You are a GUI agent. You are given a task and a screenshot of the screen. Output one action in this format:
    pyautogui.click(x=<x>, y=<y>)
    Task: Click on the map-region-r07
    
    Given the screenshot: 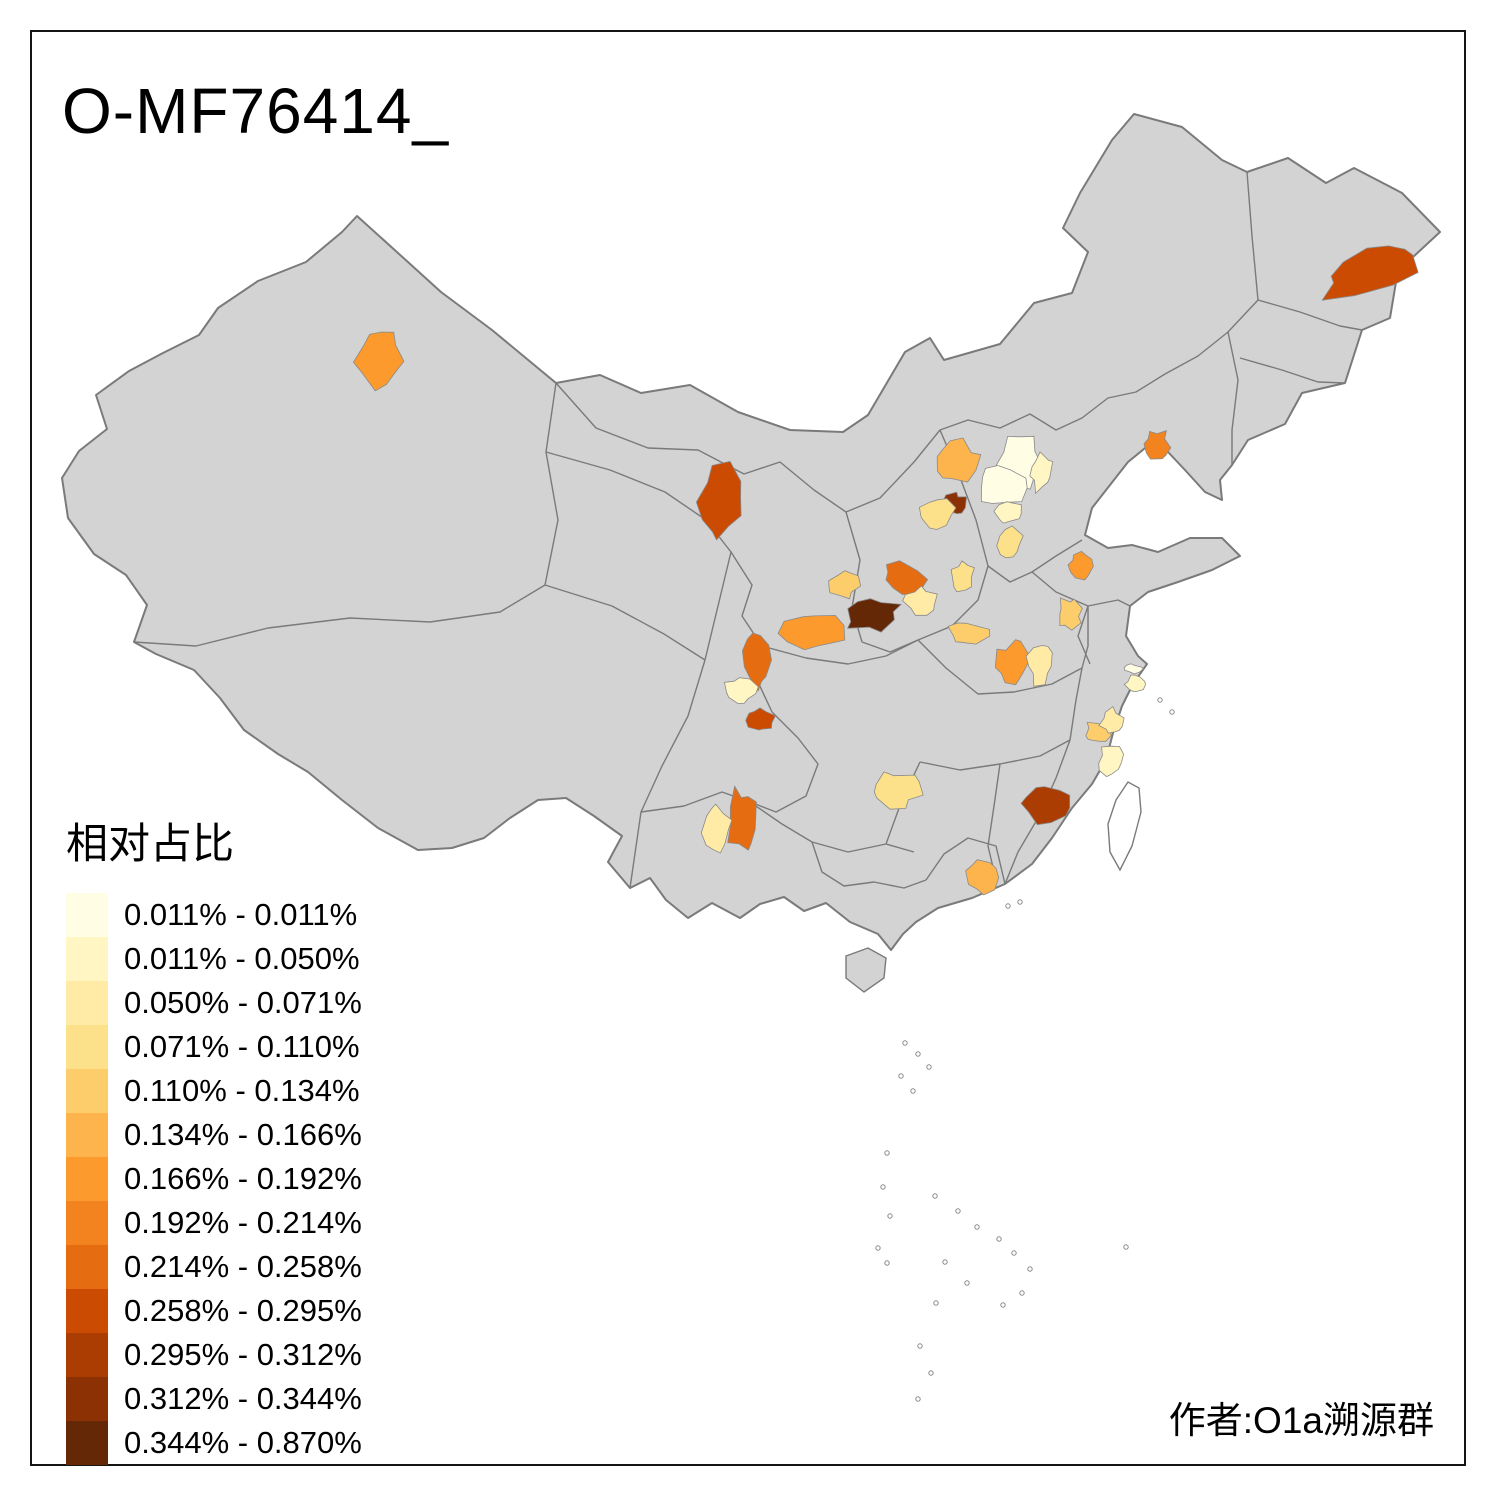 What is the action you would take?
    pyautogui.click(x=1041, y=473)
    